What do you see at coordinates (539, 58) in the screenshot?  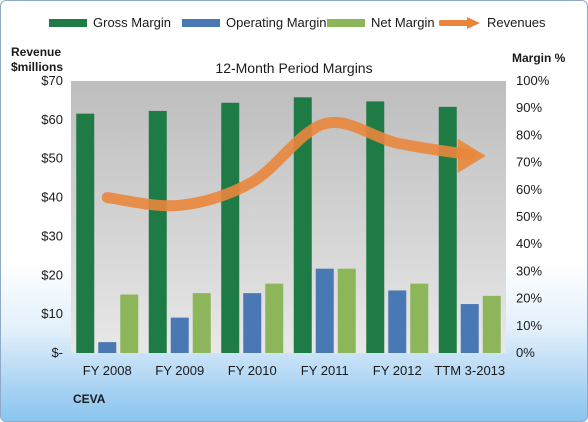 I see `right-axis-title: Margin %` at bounding box center [539, 58].